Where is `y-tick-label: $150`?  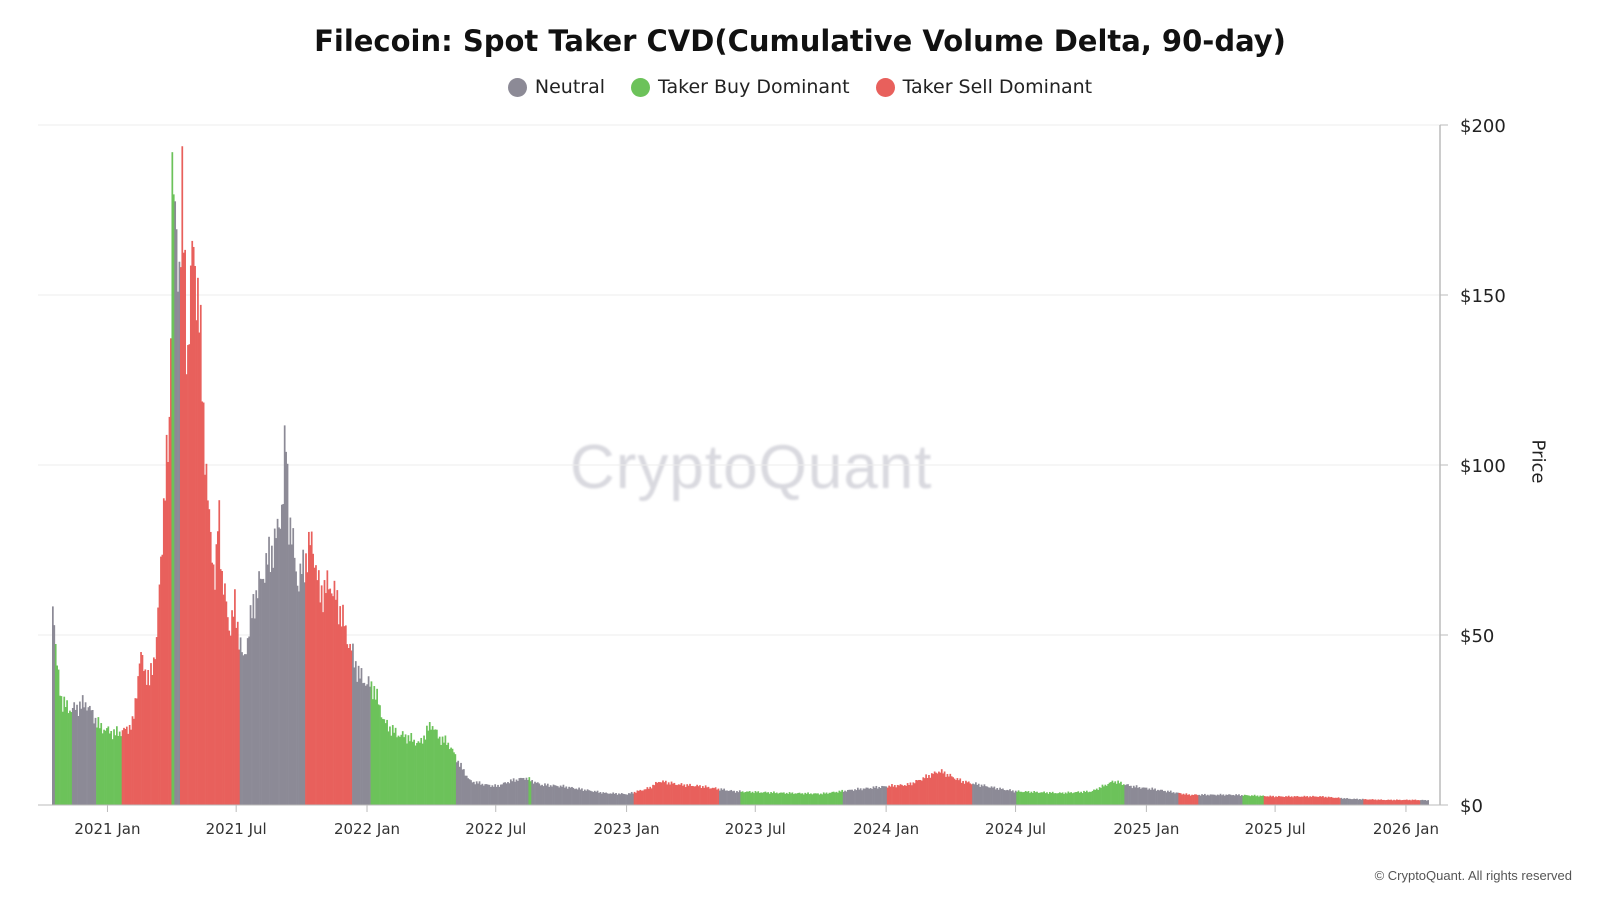
y-tick-label: $150 is located at coordinates (1483, 296).